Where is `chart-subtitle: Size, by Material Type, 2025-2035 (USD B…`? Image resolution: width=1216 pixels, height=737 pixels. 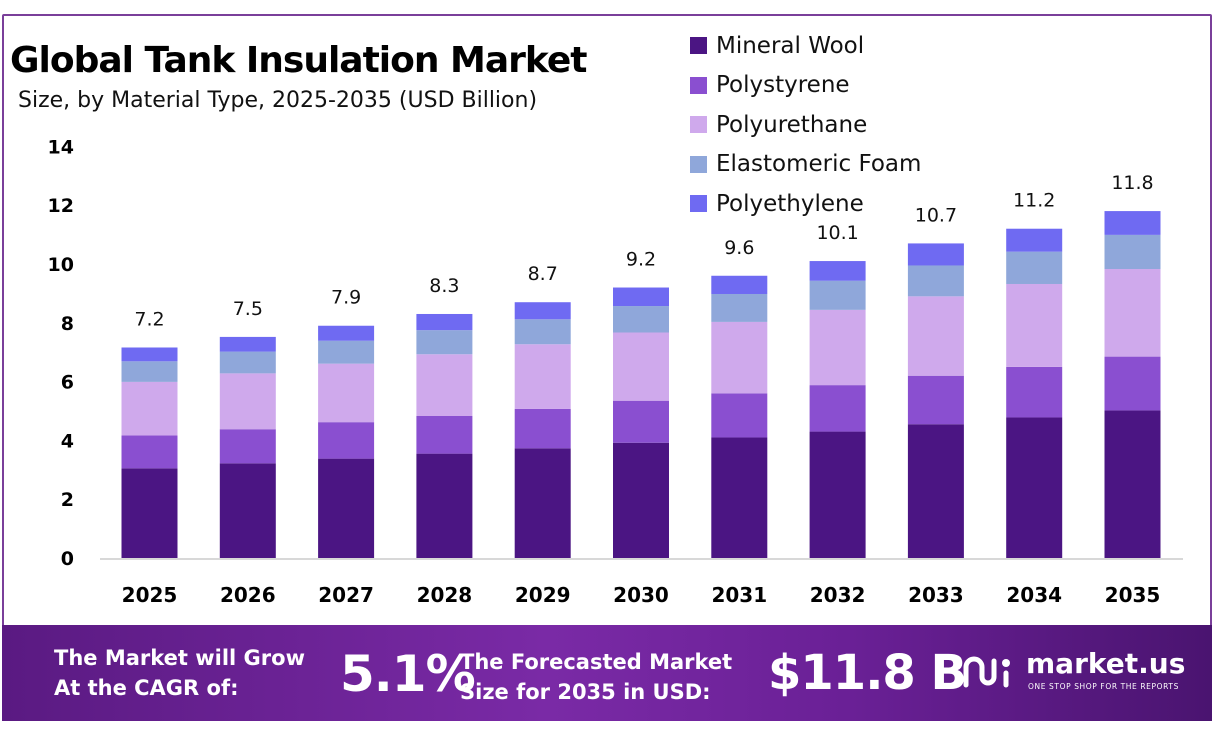 chart-subtitle: Size, by Material Type, 2025-2035 (USD B… is located at coordinates (278, 100).